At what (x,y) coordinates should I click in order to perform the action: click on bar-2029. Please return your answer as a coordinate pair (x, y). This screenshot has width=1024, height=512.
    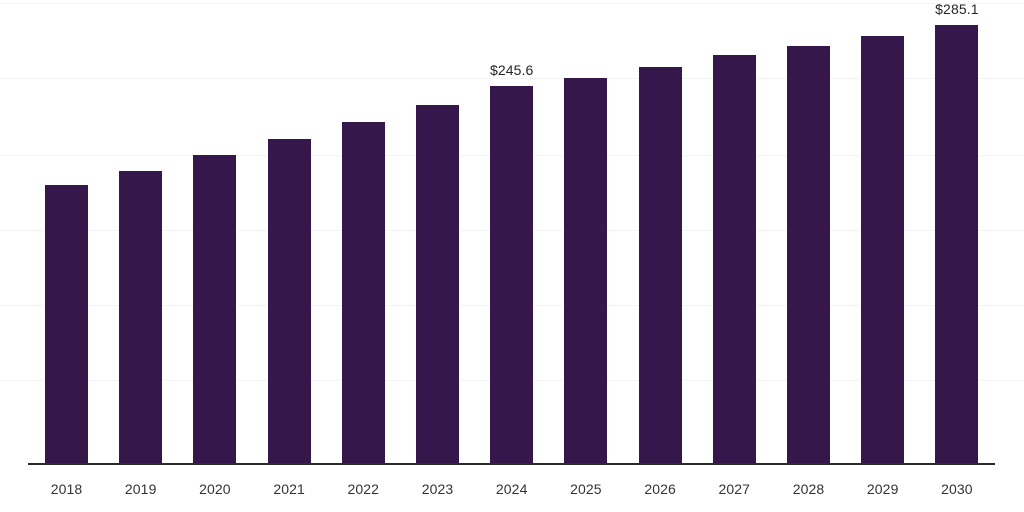
    Looking at the image, I should click on (883, 249).